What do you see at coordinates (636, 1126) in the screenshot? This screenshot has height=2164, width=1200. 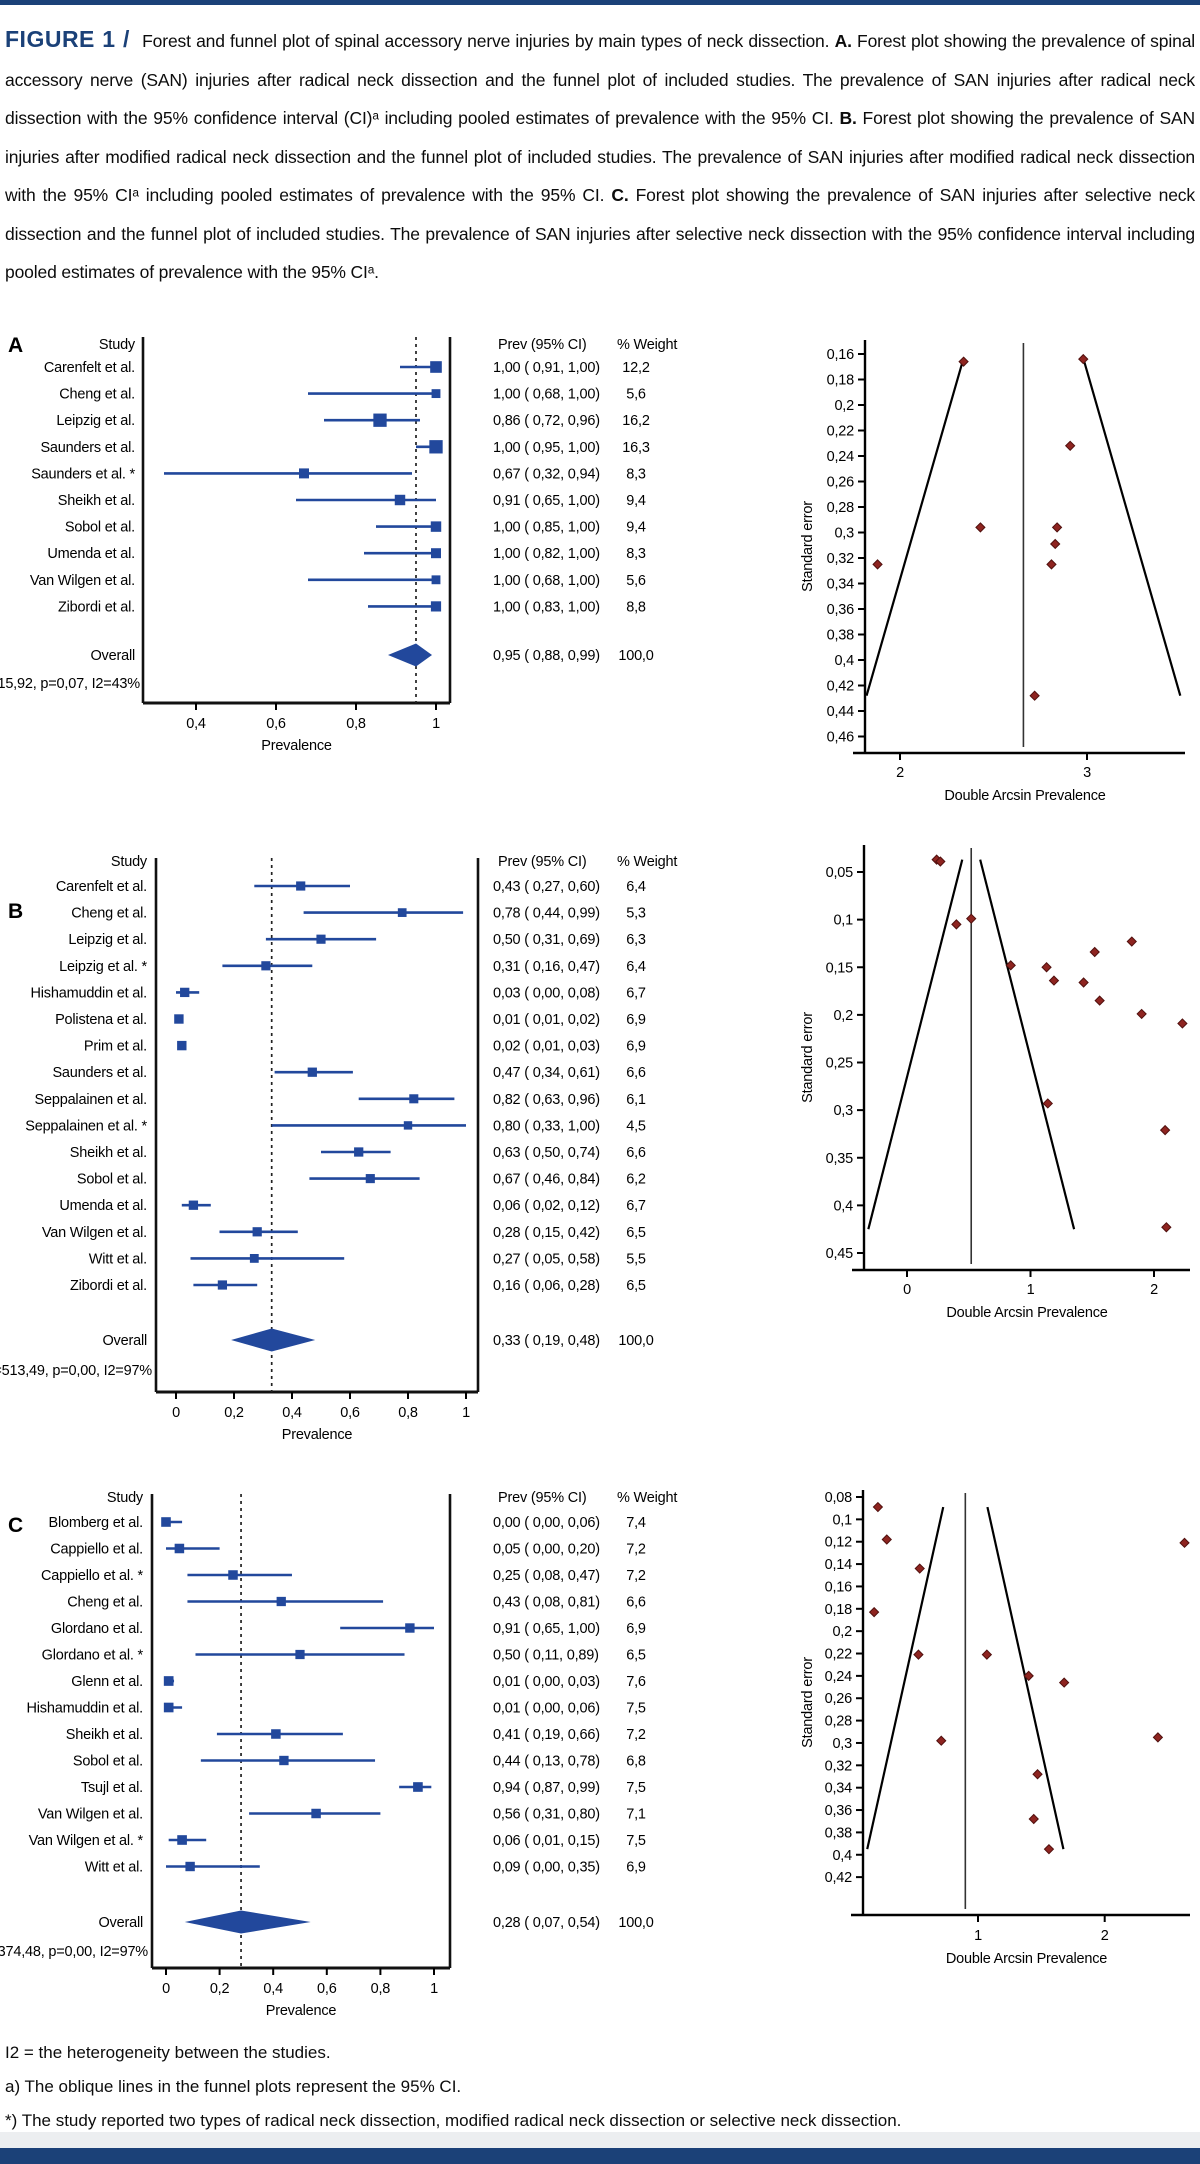 I see `study-weight: 4,5` at bounding box center [636, 1126].